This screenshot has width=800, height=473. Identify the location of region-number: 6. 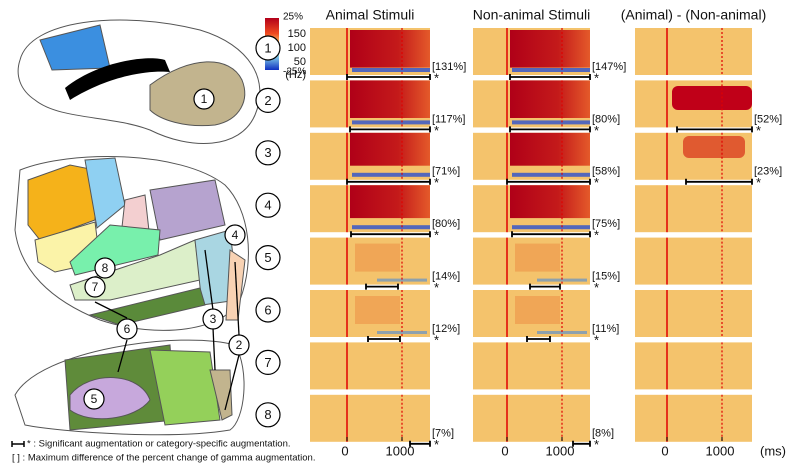
(127, 329).